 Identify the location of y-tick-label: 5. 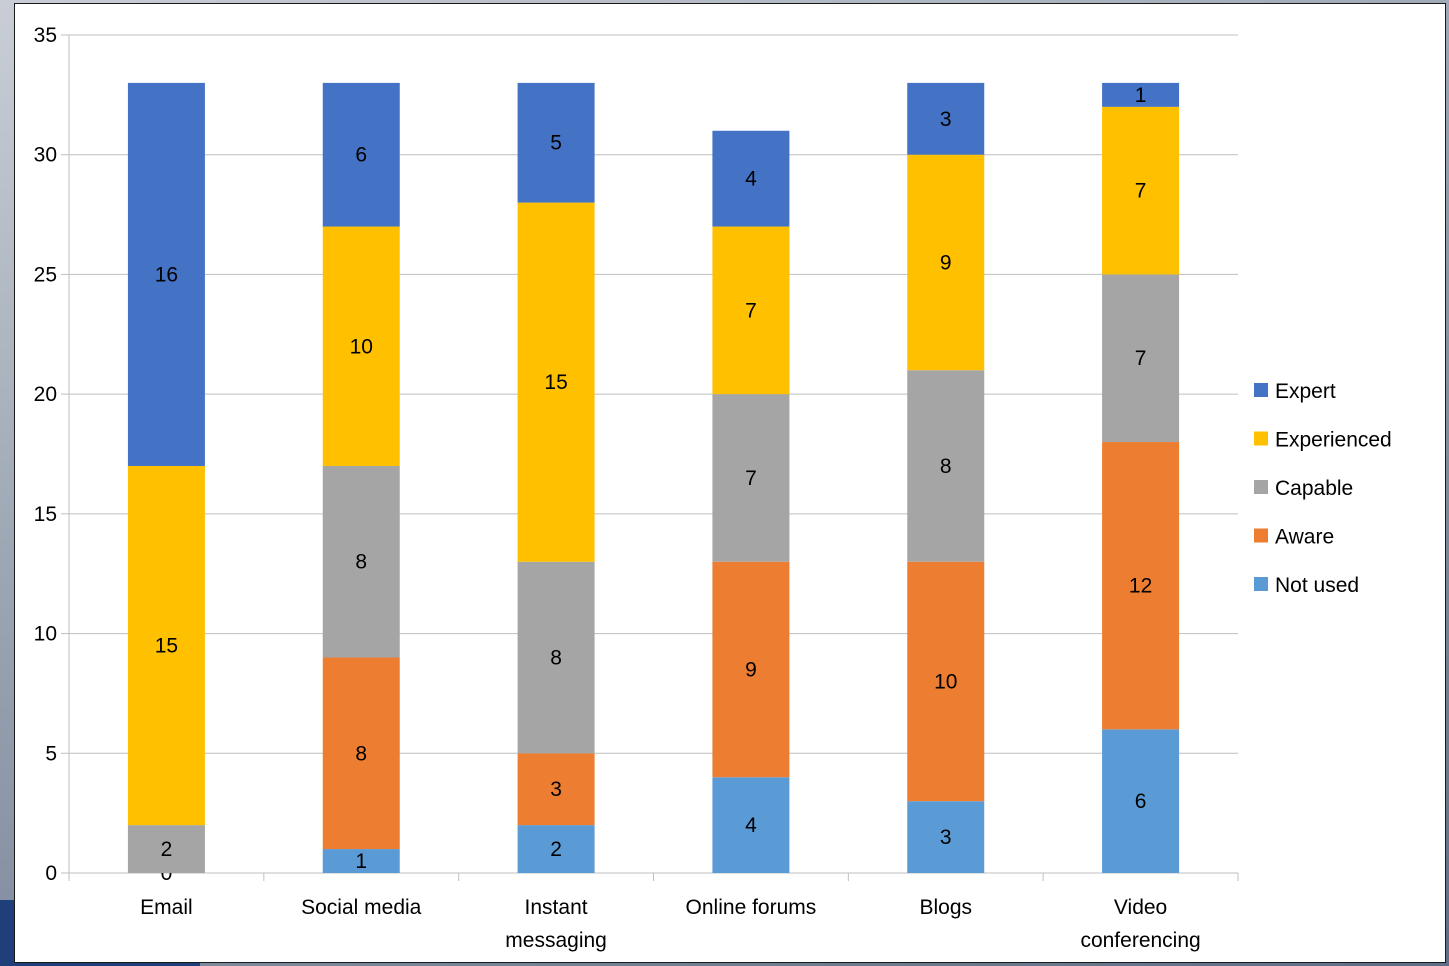
(51, 753).